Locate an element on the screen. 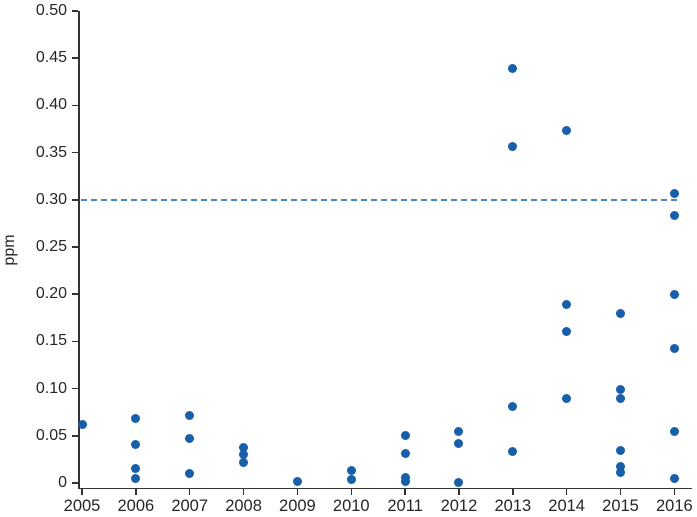 This screenshot has height=517, width=697. x-tick-label: 2014 is located at coordinates (566, 506).